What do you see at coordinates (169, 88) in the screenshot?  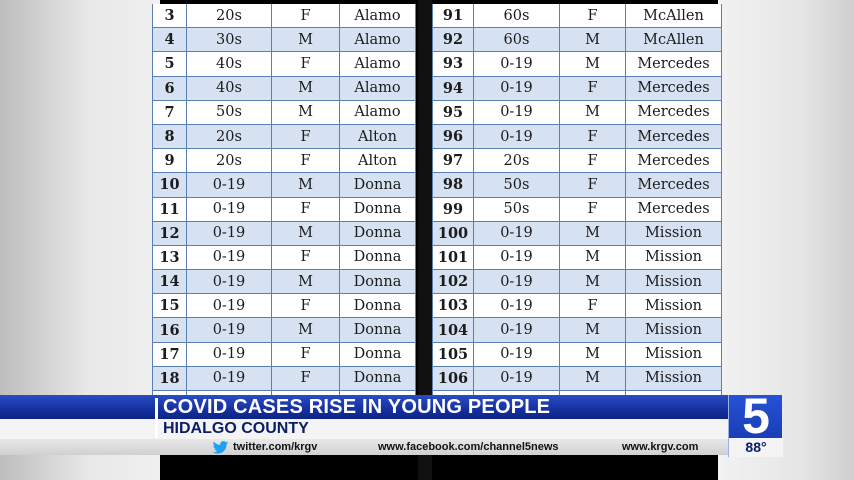 I see `case-number-cell: 6` at bounding box center [169, 88].